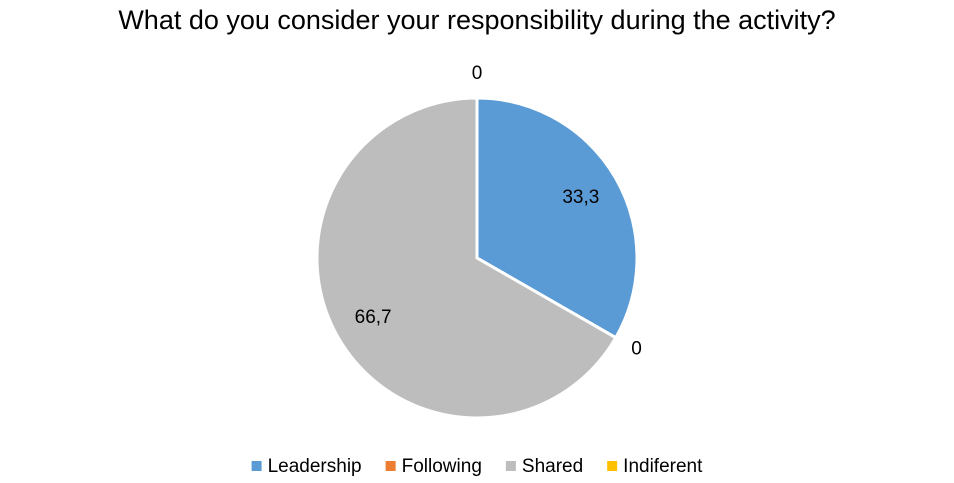 The height and width of the screenshot is (483, 954). I want to click on legend-label: Indiferent, so click(663, 466).